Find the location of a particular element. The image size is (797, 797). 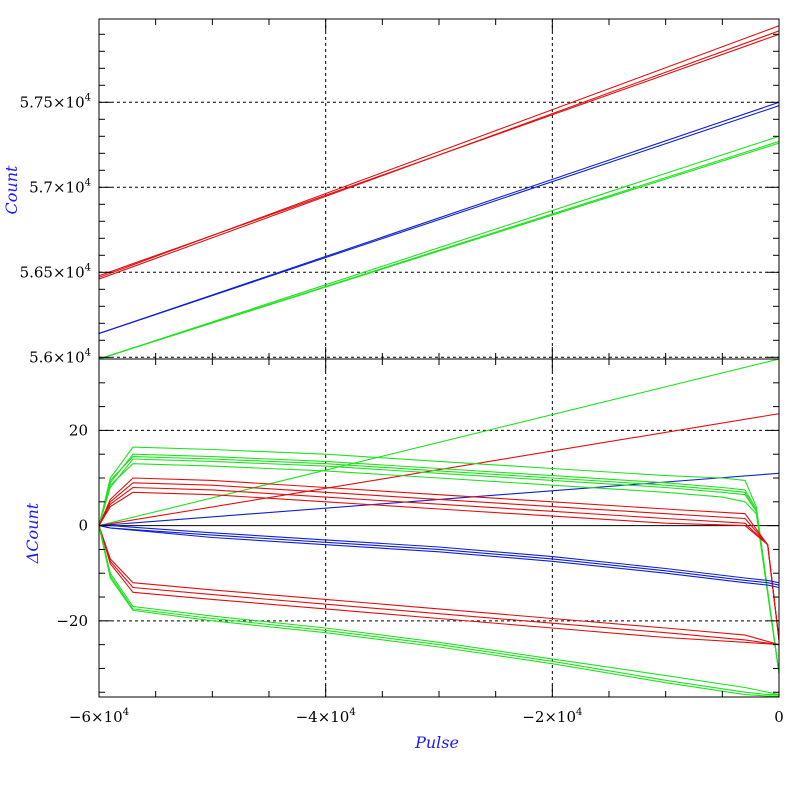

top-y-tick-label: 5.6×10⁴ is located at coordinates (60, 356).